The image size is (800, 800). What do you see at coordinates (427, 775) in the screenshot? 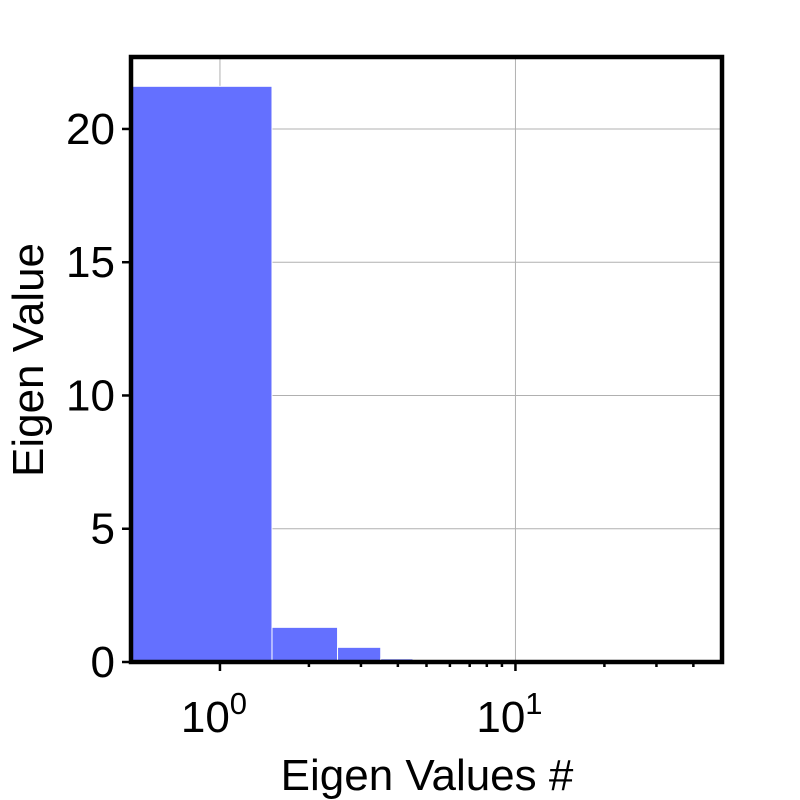
I see `x-axis-label: Eigen Values #` at bounding box center [427, 775].